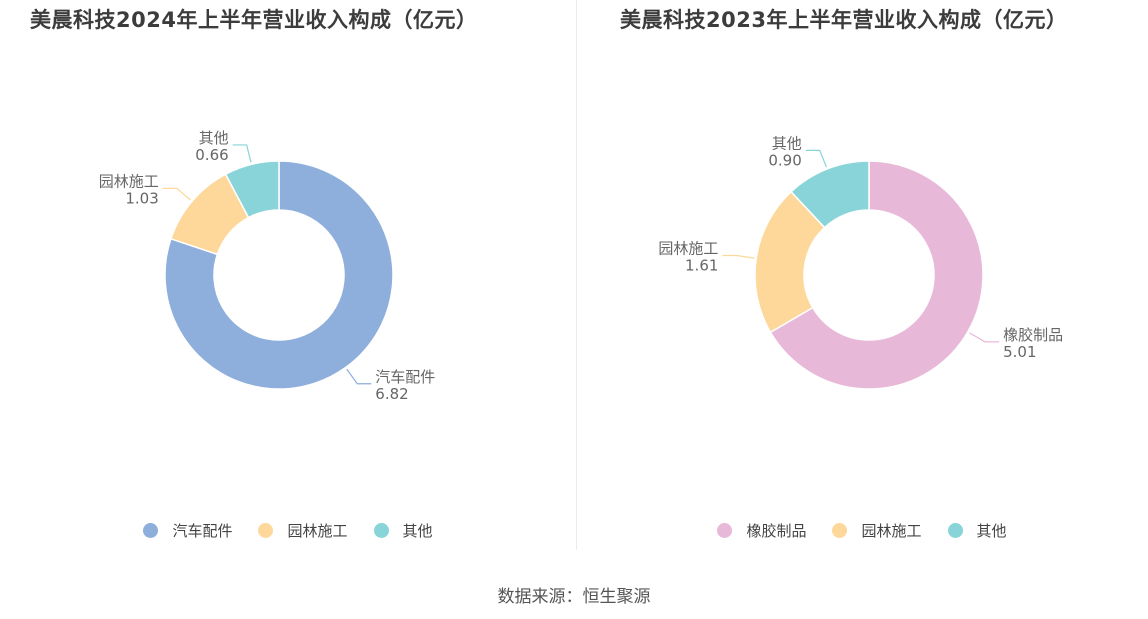  What do you see at coordinates (784, 160) in the screenshot?
I see `slice-value-label: 0.90` at bounding box center [784, 160].